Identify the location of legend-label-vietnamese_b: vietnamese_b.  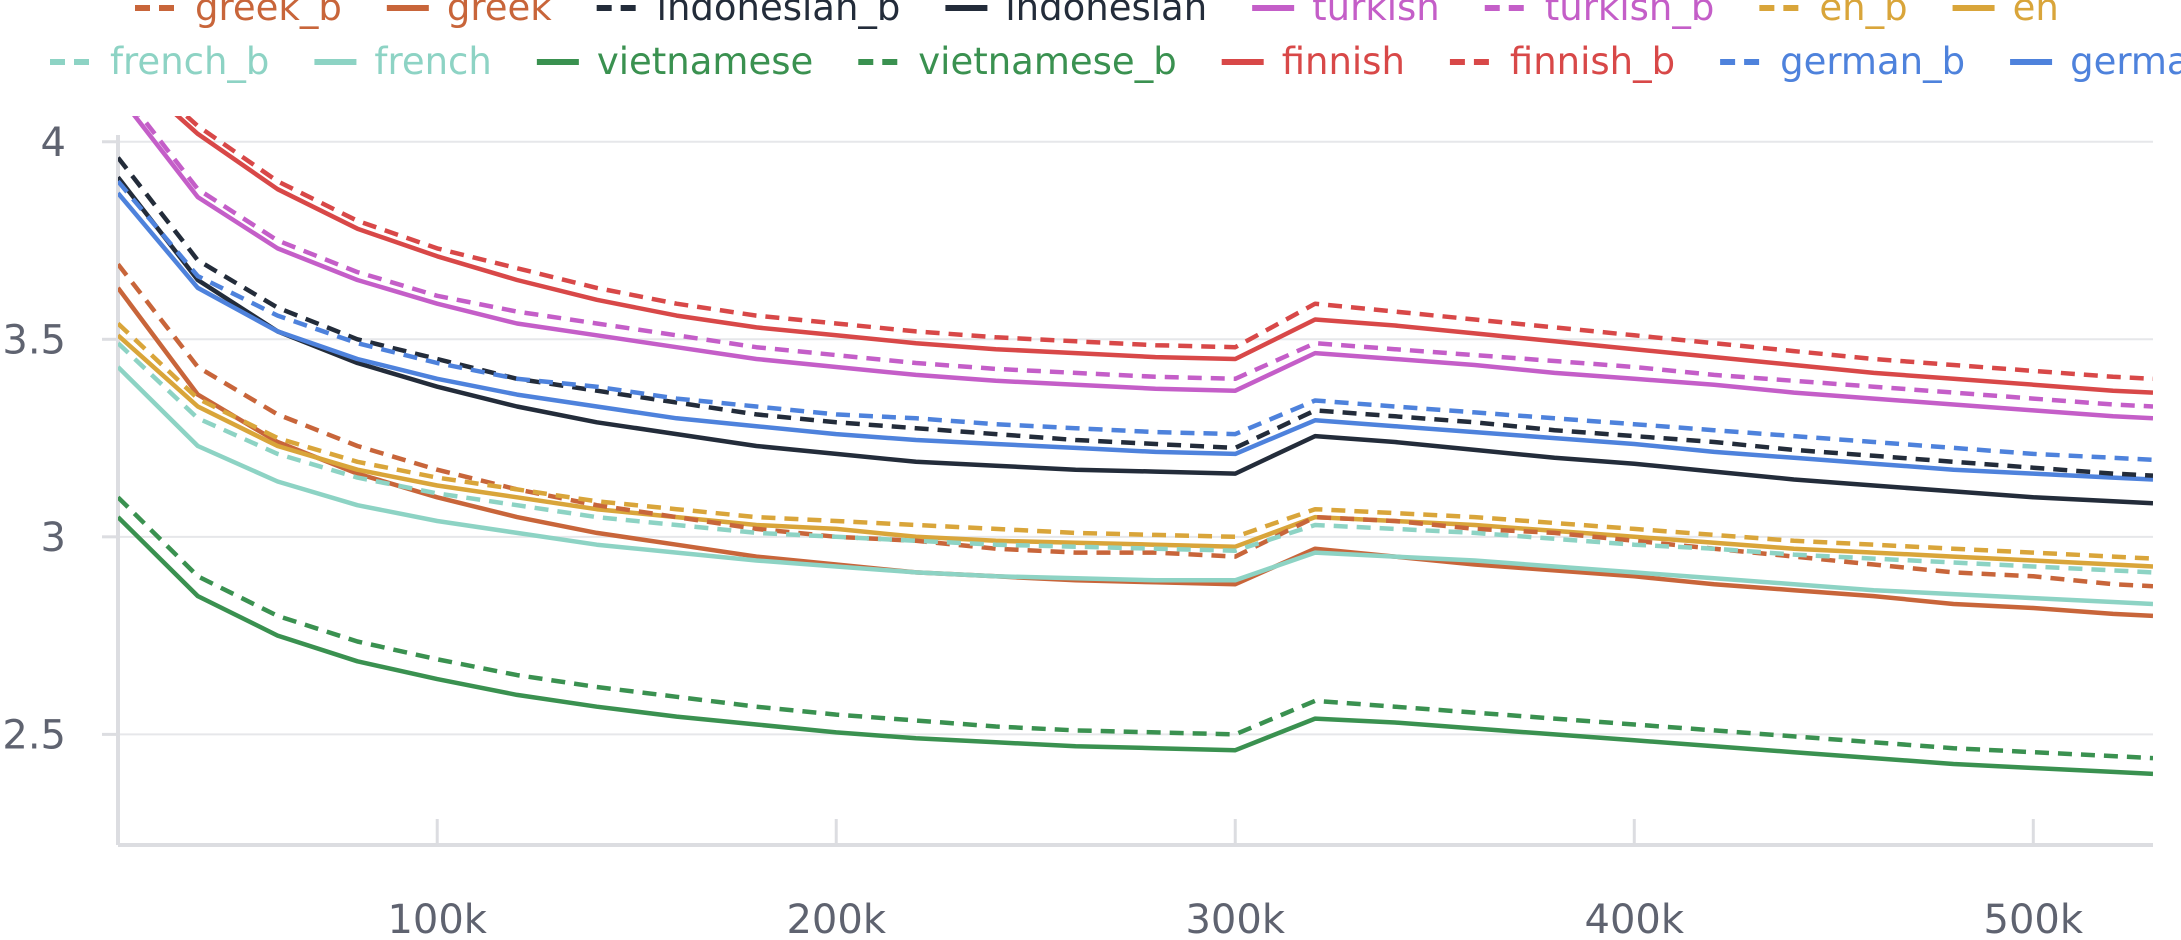
(1047, 61).